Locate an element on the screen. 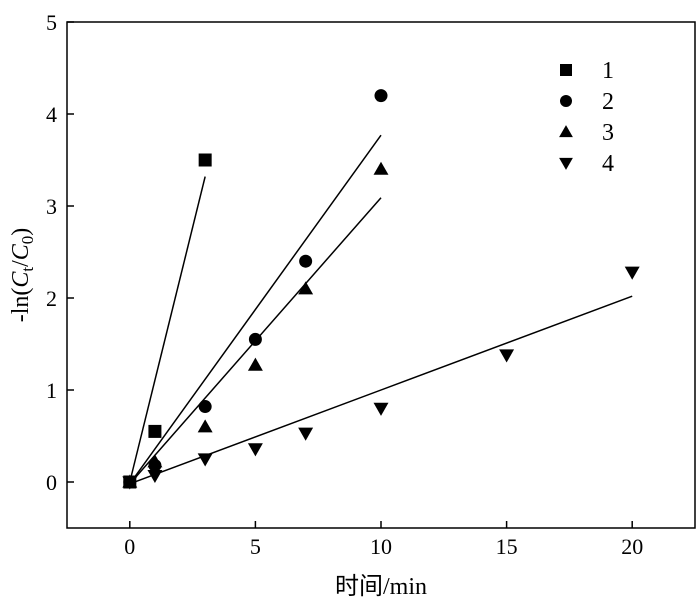 The height and width of the screenshot is (606, 700). y-axis-label: -ln(Ct/C0) is located at coordinates (22, 275).